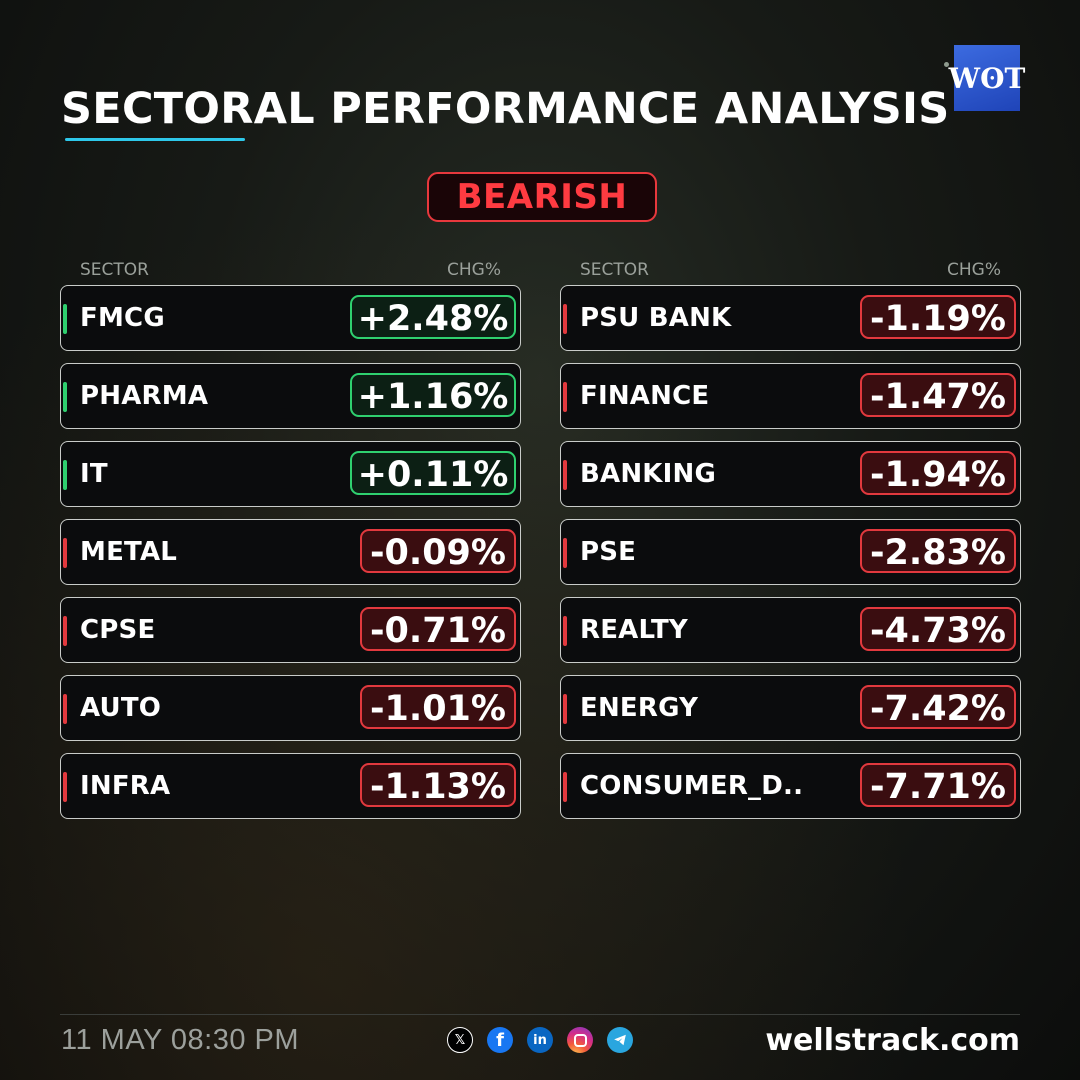 The image size is (1080, 1080). What do you see at coordinates (938, 551) in the screenshot?
I see `sector-change-badge: -2.83%` at bounding box center [938, 551].